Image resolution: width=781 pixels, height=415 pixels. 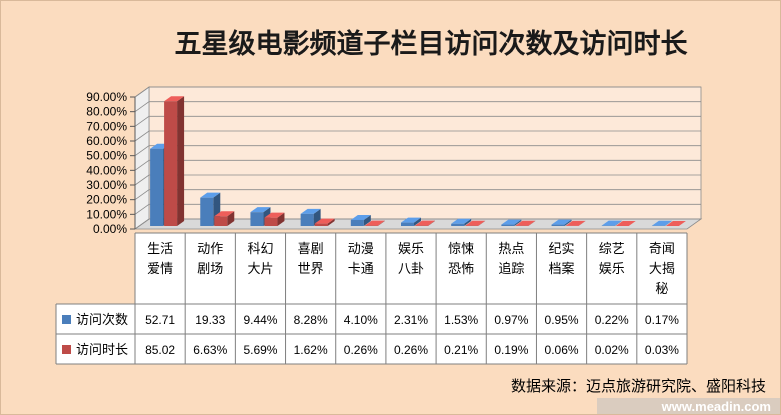 I want to click on category-label: 档案, so click(x=562, y=269).